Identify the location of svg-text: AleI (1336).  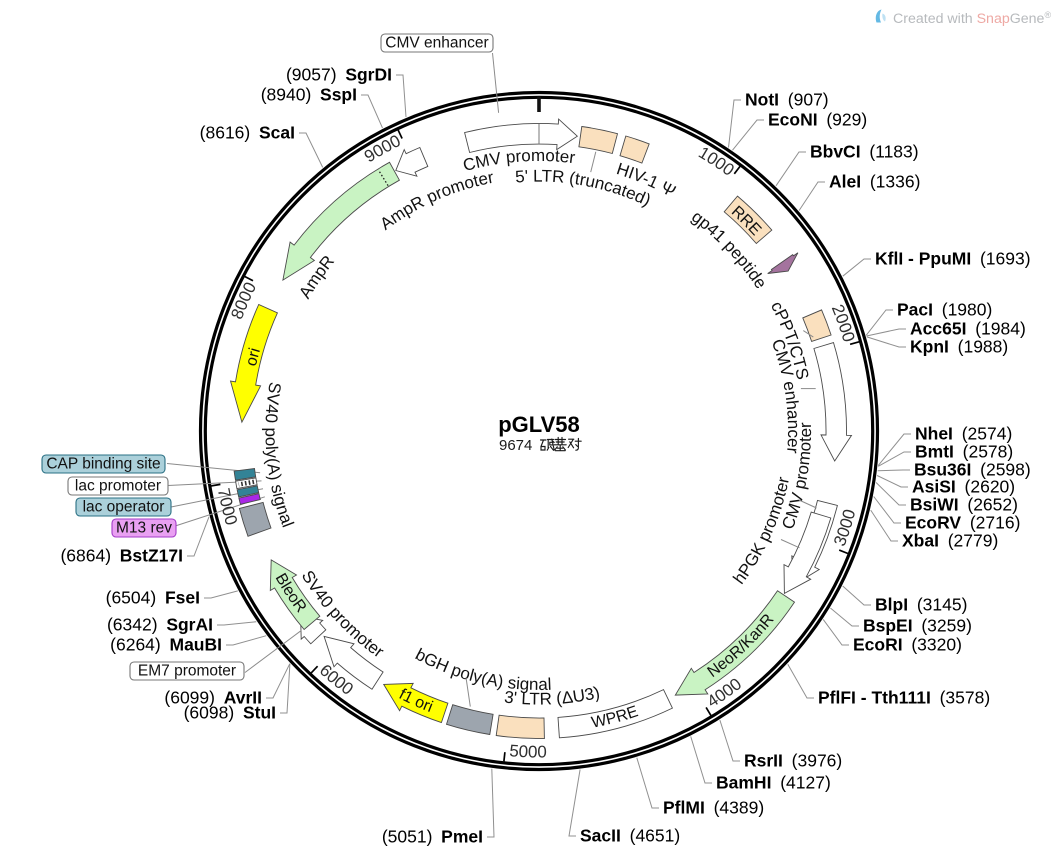
(874, 182).